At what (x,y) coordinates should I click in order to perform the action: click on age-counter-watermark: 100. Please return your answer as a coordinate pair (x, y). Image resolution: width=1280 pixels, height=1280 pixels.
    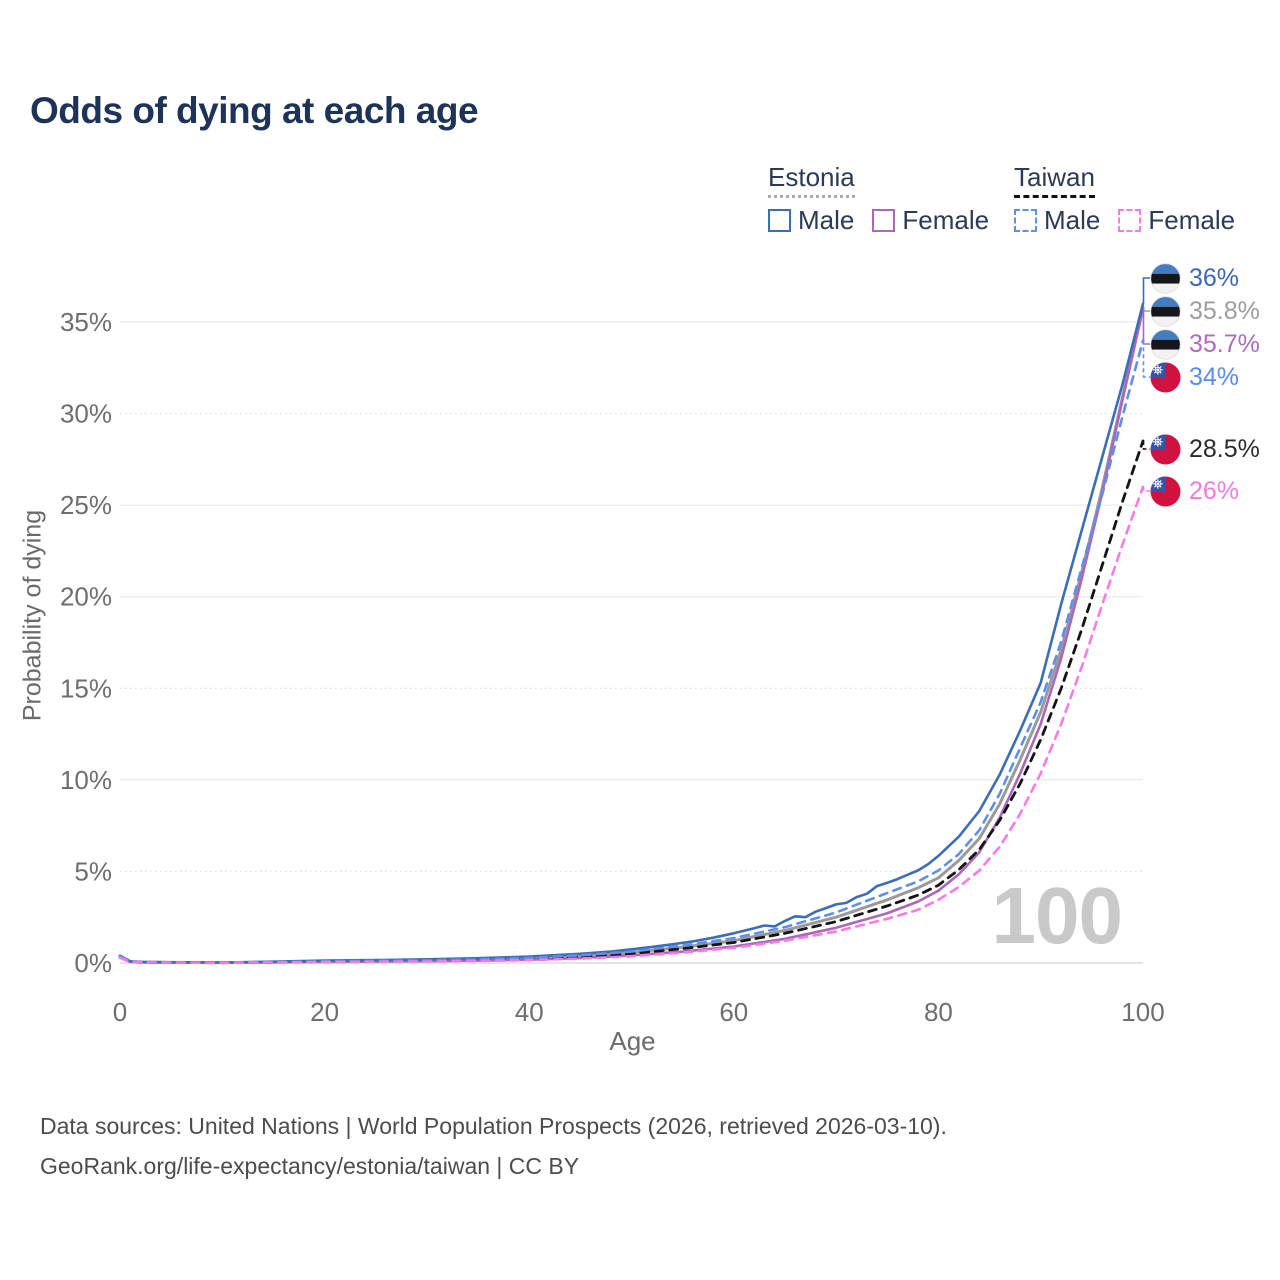
    Looking at the image, I should click on (1057, 915).